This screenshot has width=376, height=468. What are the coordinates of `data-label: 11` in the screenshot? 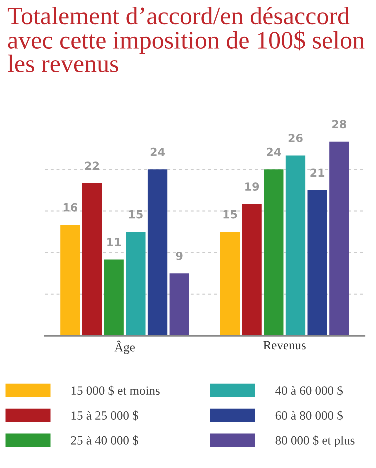 It's located at (115, 242).